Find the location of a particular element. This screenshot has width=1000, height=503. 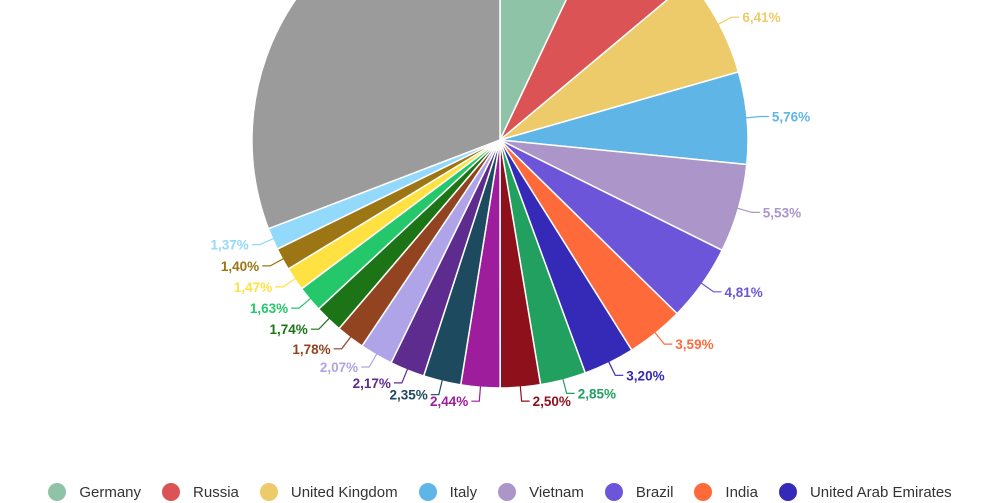

data-label-slice-13: 2,17% is located at coordinates (372, 383).